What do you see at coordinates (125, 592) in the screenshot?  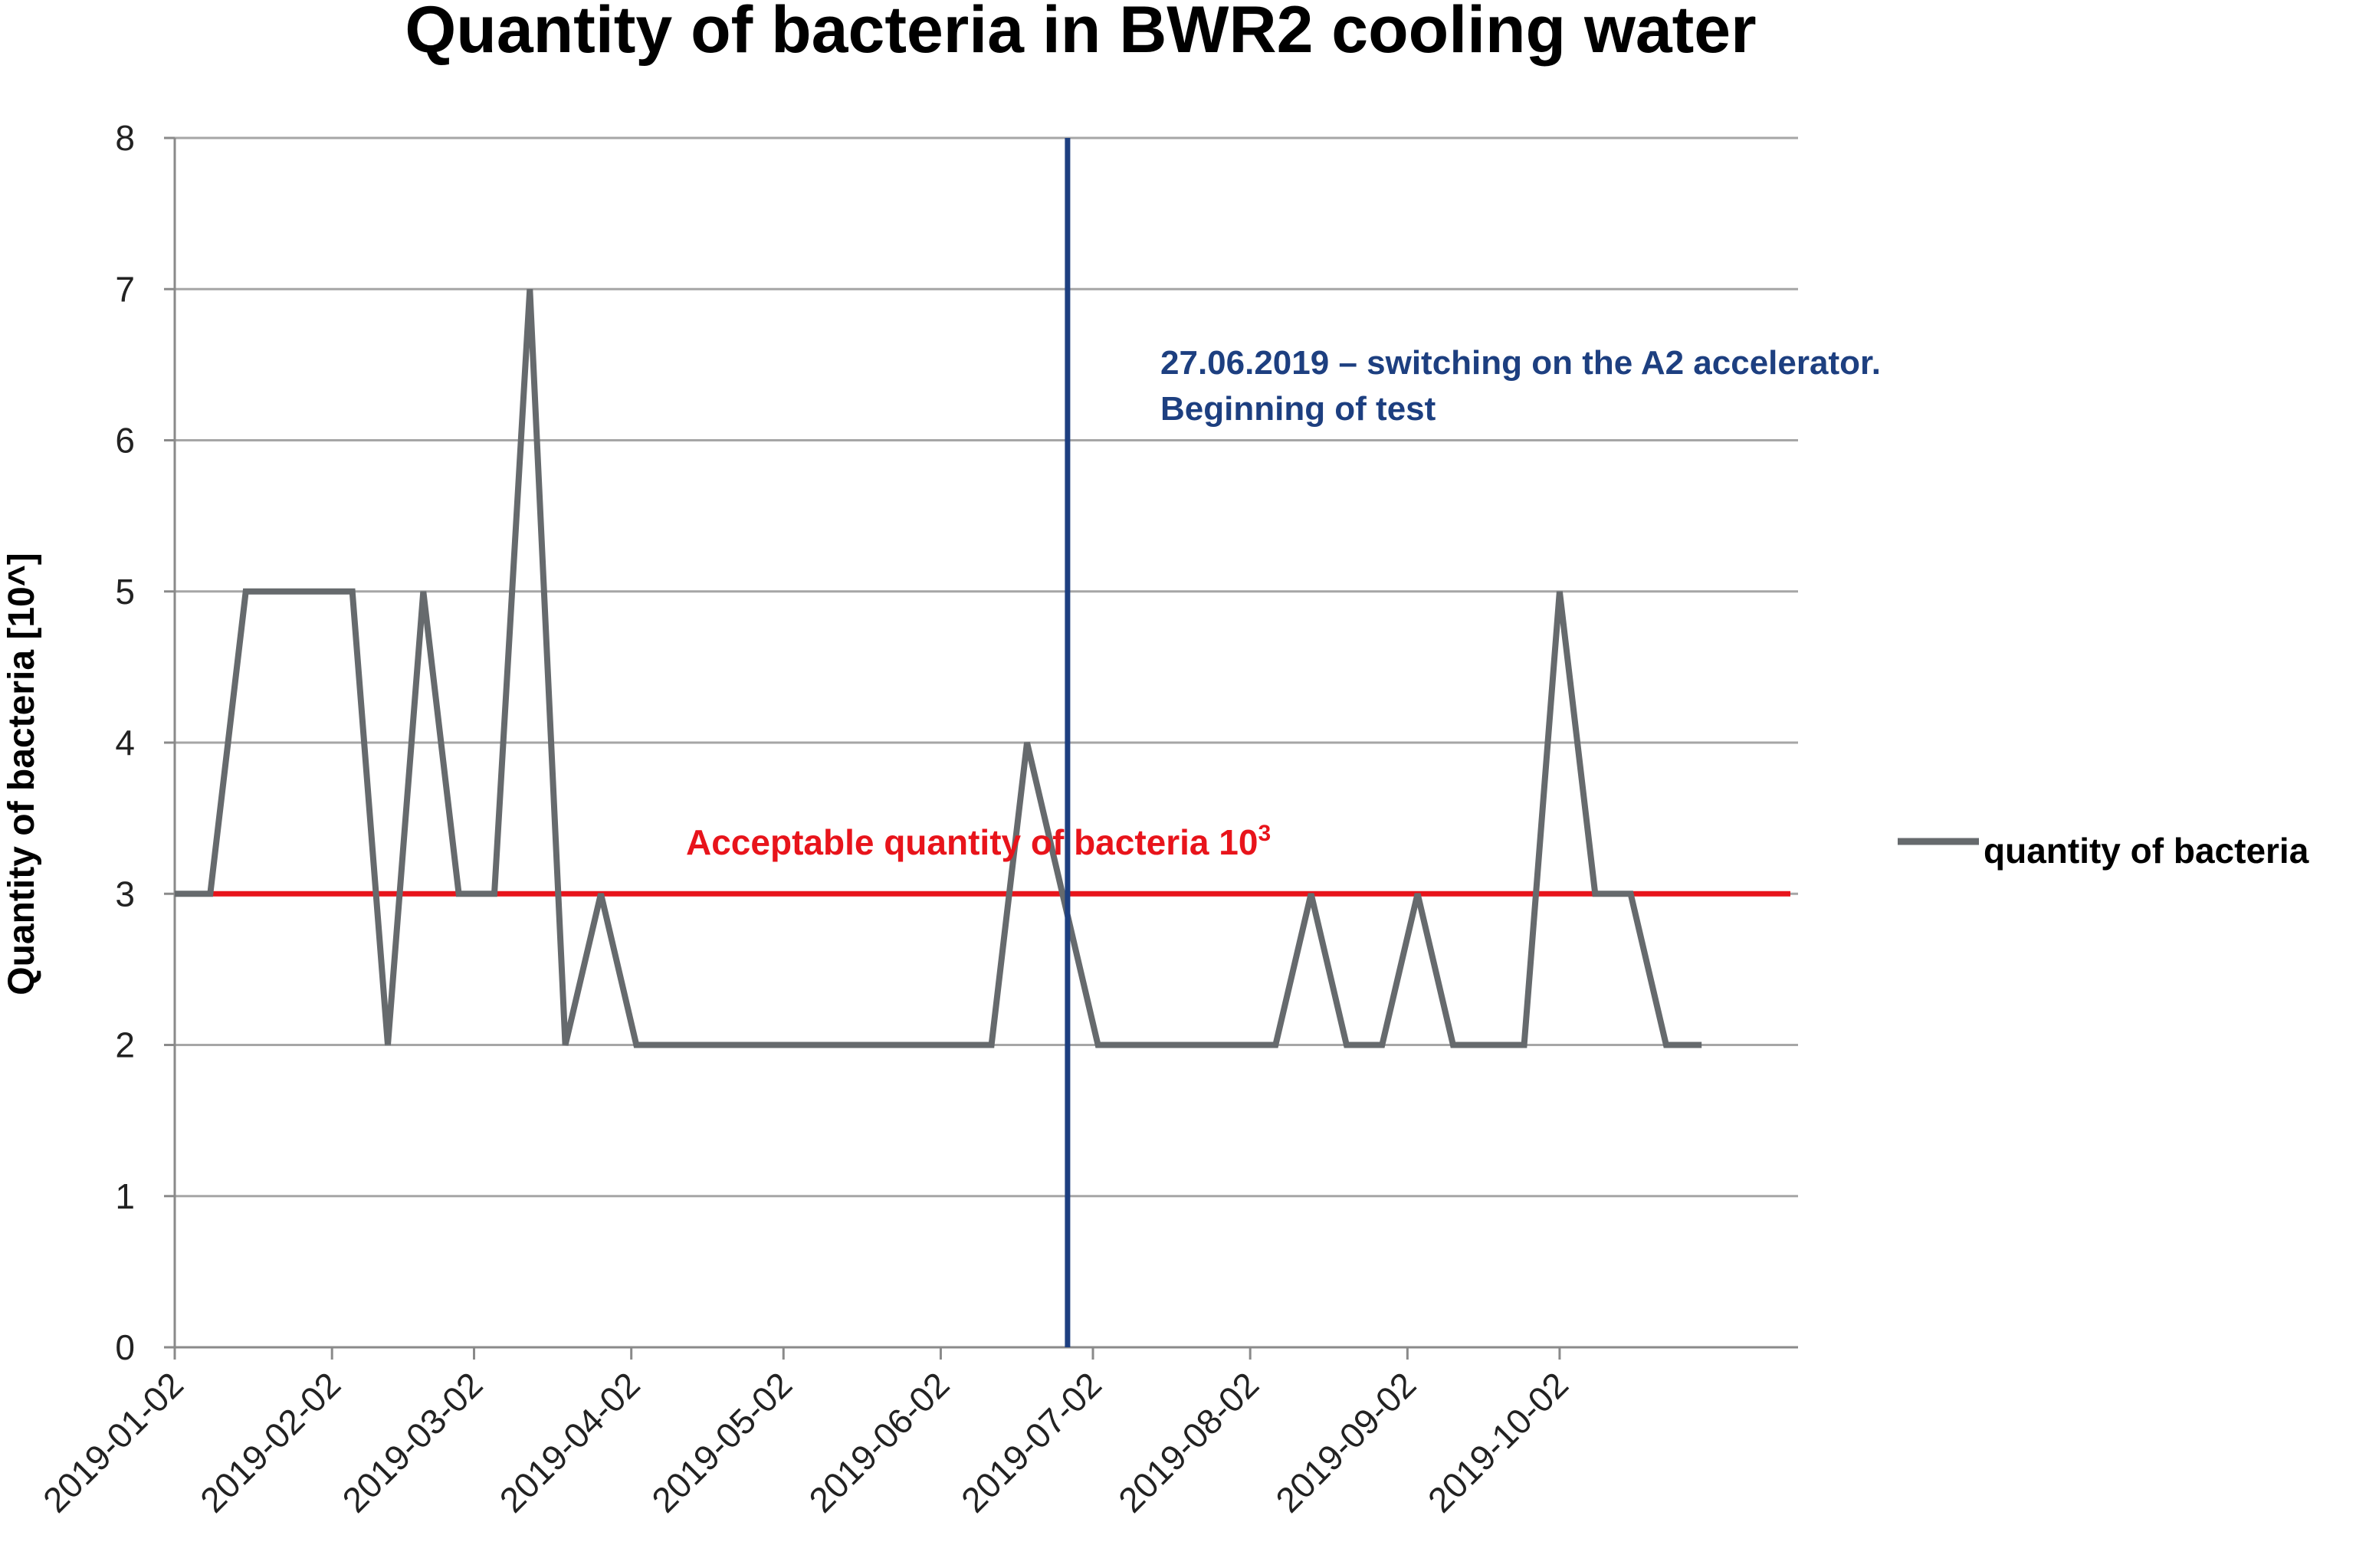 I see `y-tick-label: 5` at bounding box center [125, 592].